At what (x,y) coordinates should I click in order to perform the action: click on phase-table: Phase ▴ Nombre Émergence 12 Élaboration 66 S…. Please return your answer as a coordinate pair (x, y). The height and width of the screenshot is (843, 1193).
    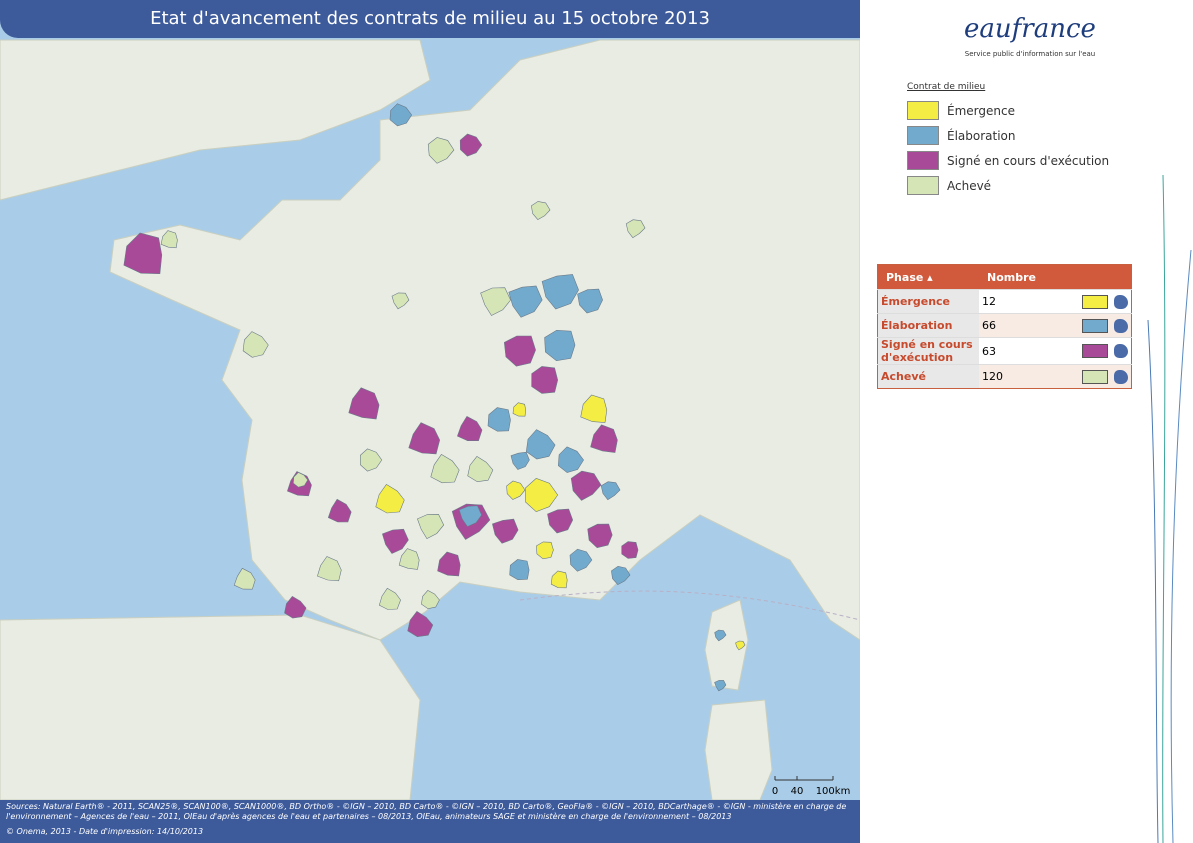
    Looking at the image, I should click on (1004, 326).